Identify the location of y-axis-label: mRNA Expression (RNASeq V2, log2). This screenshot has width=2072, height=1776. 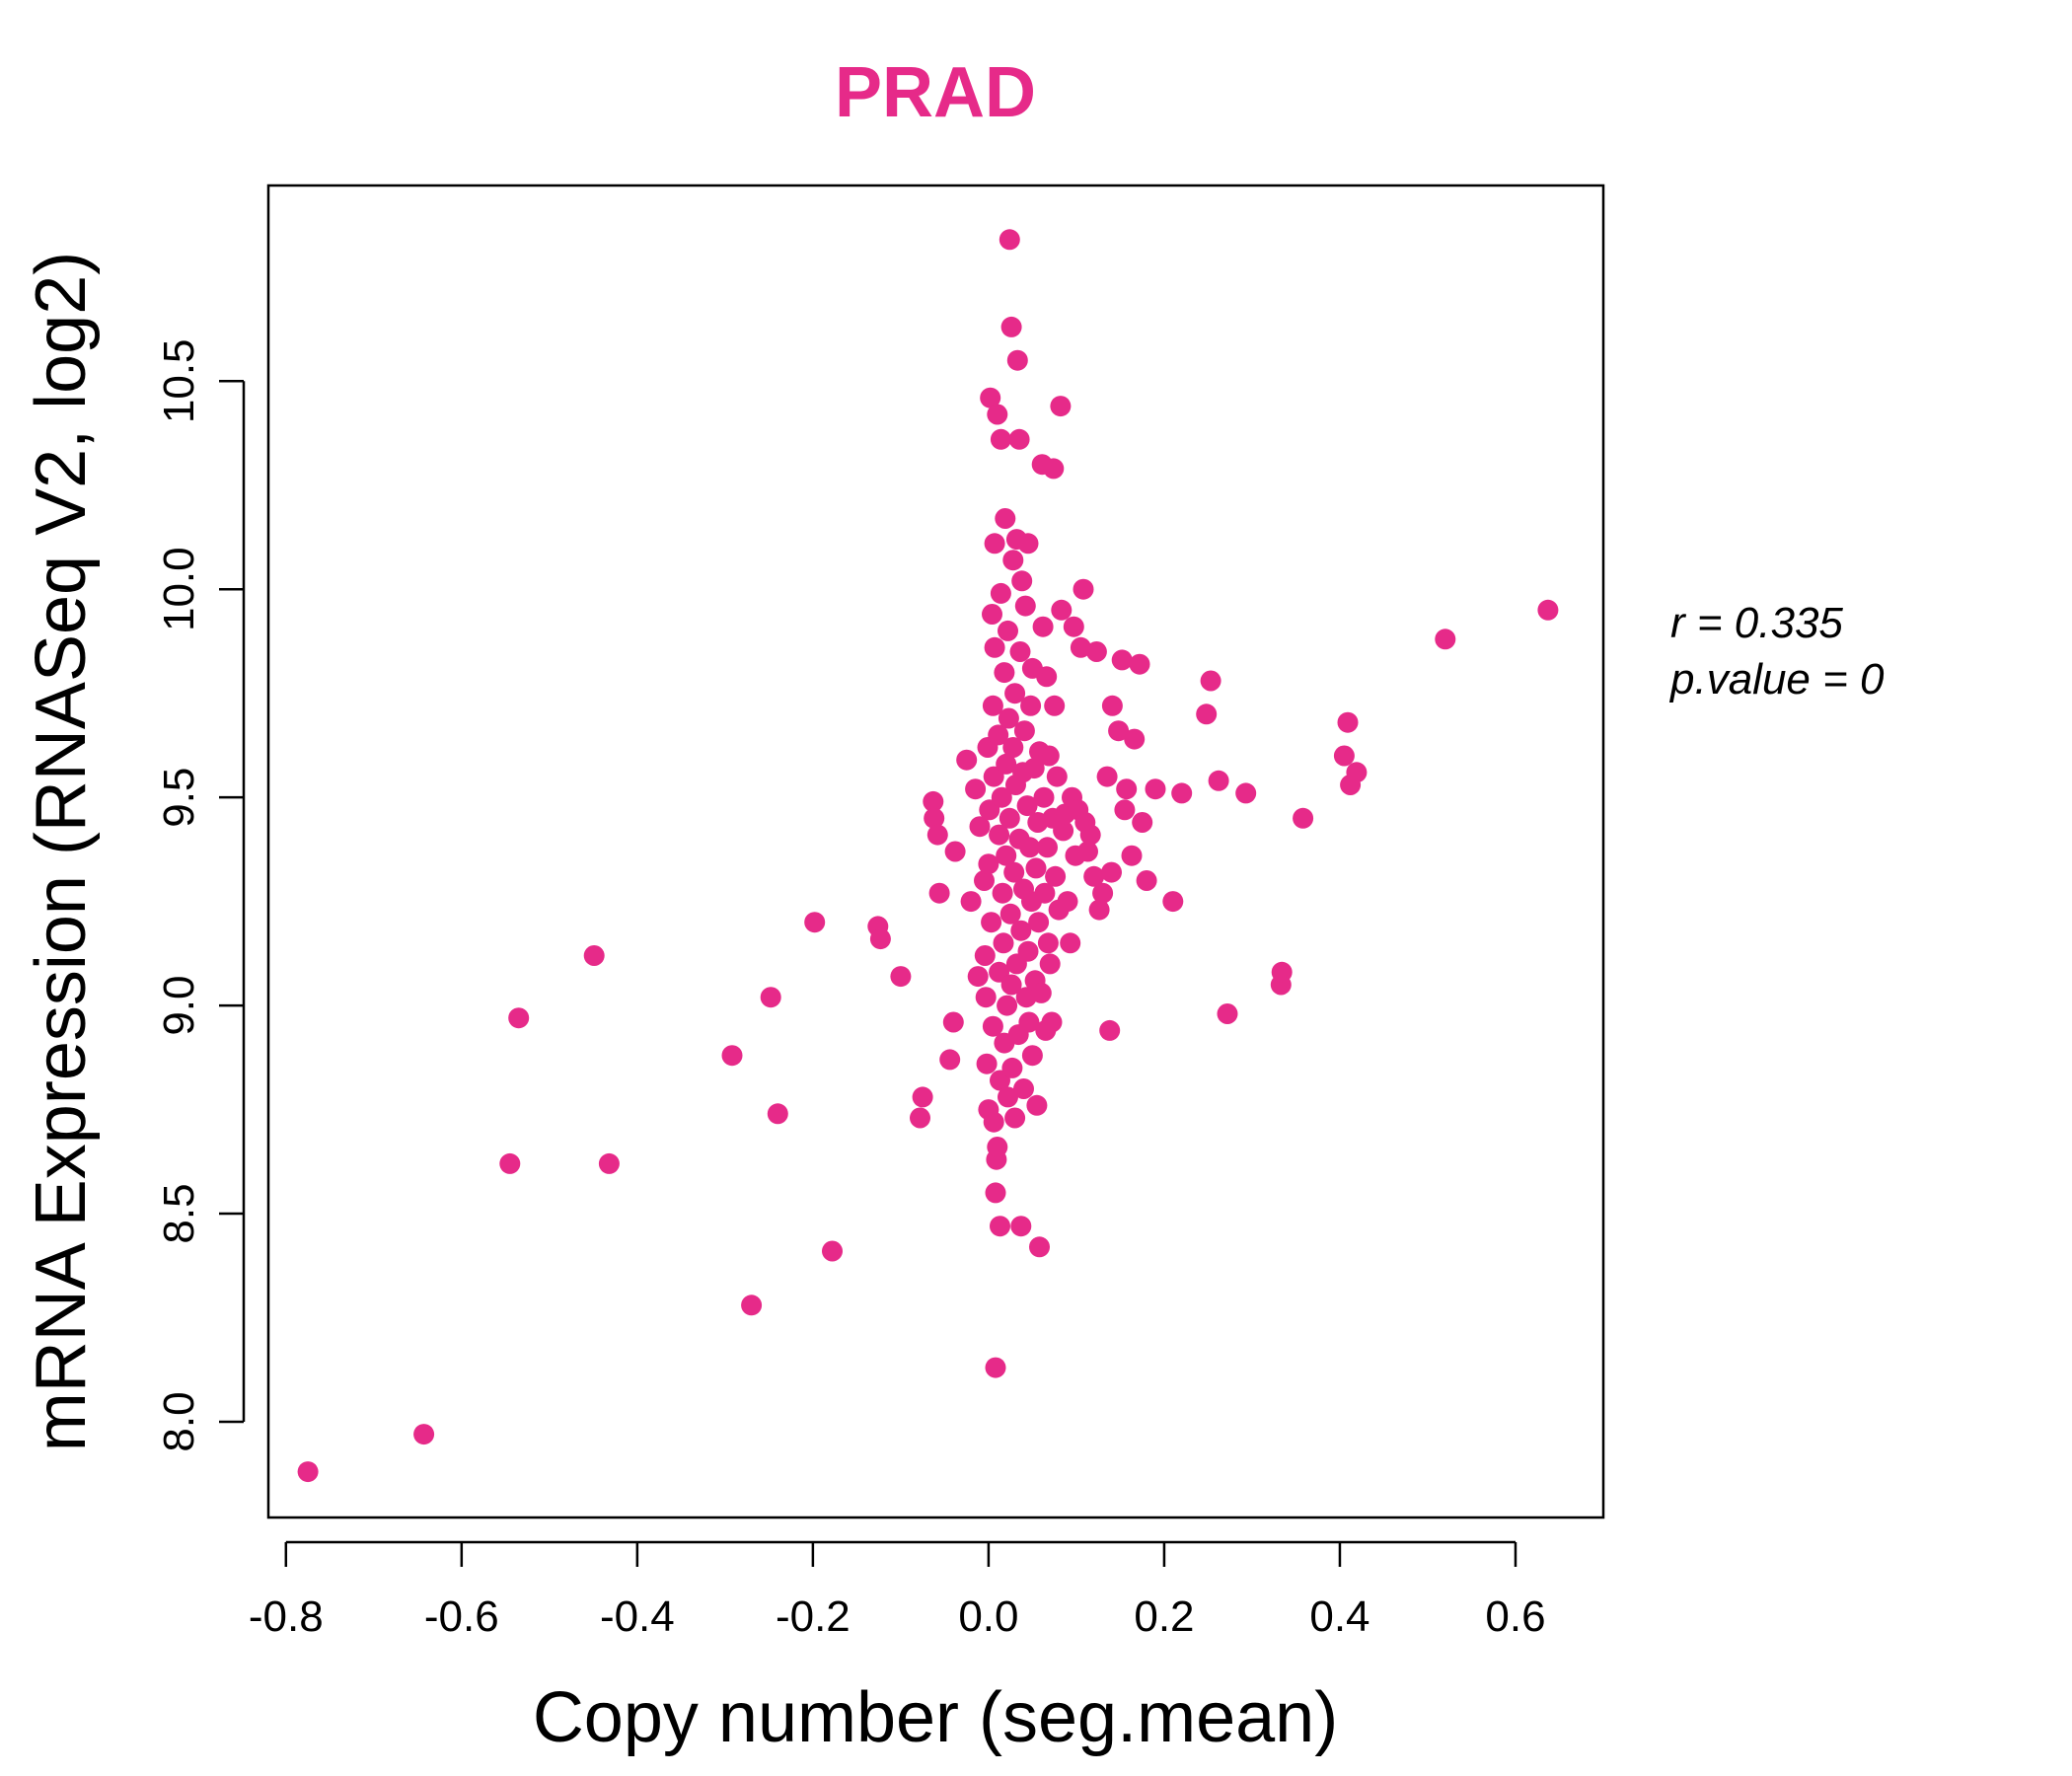
(62, 851).